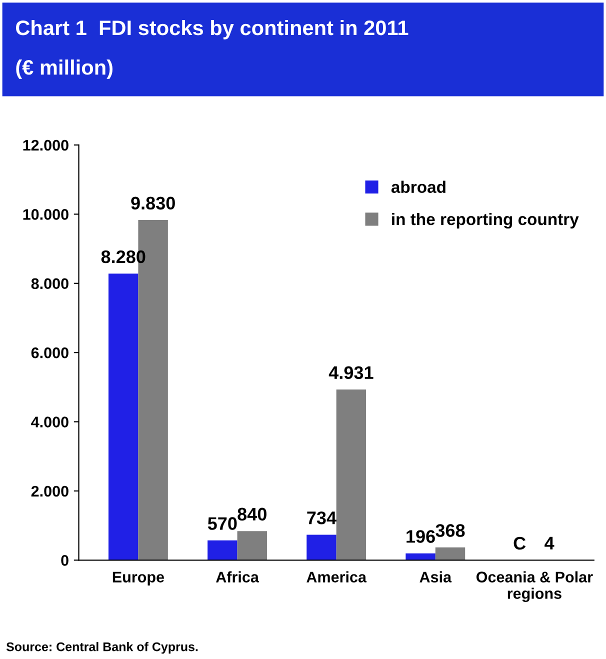  What do you see at coordinates (123, 257) in the screenshot?
I see `data-label: 8.280` at bounding box center [123, 257].